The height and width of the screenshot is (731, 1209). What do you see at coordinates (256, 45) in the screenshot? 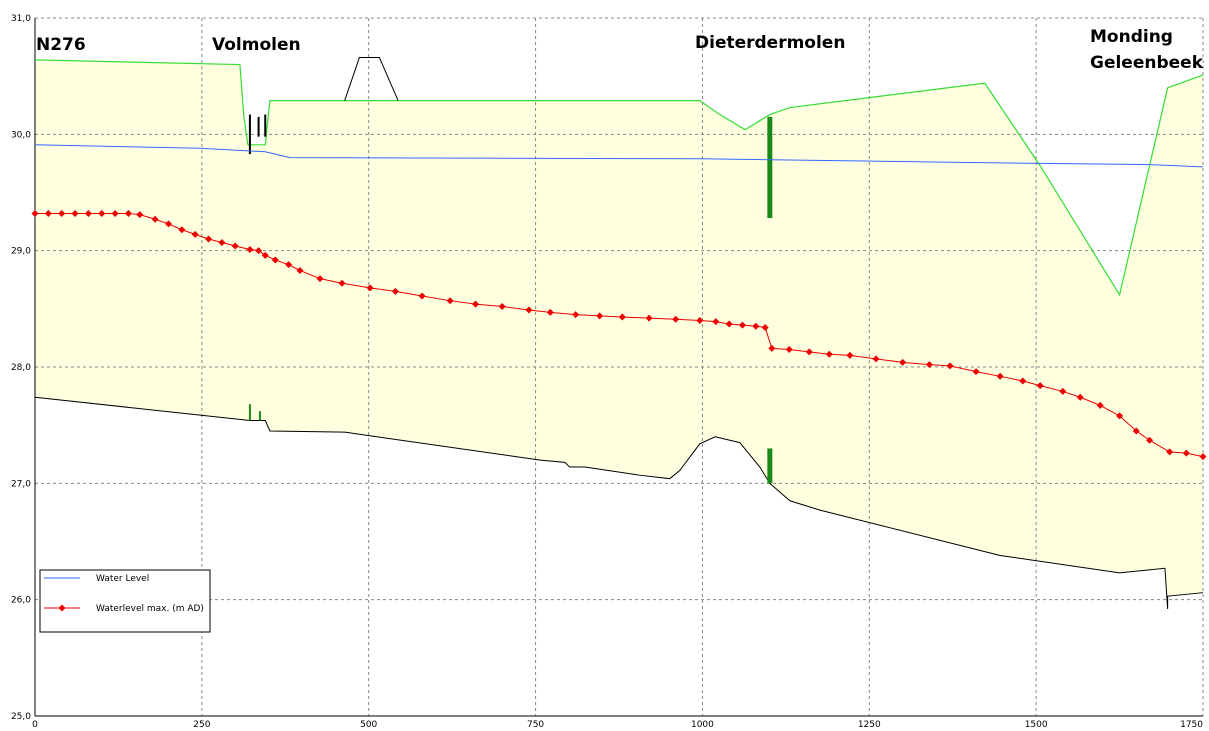
I see `annotation: Volmolen` at bounding box center [256, 45].